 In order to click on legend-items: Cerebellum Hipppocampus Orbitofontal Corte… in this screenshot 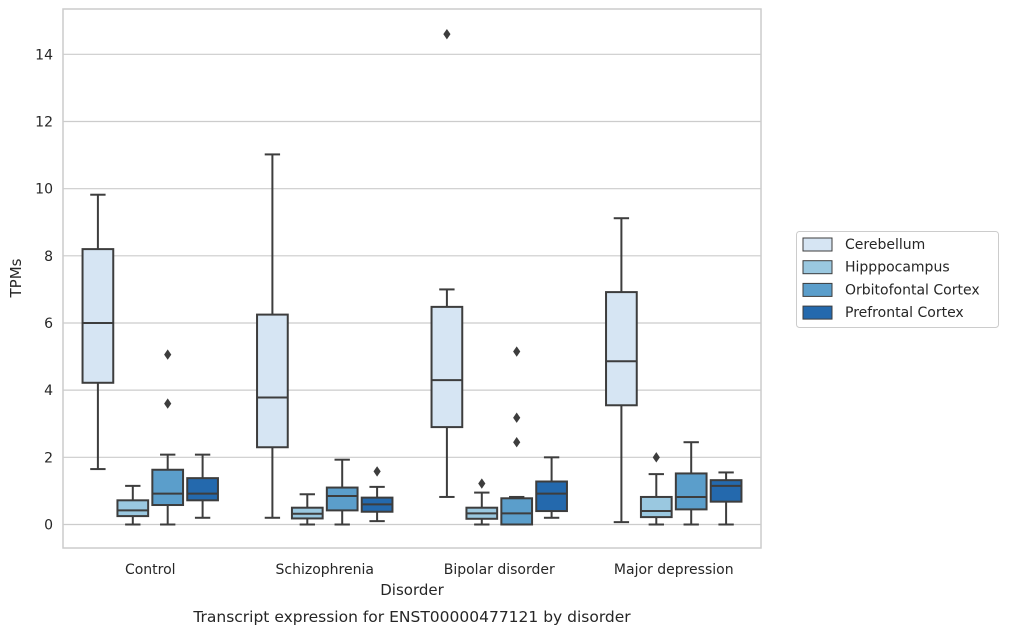, I will do `click(891, 279)`.